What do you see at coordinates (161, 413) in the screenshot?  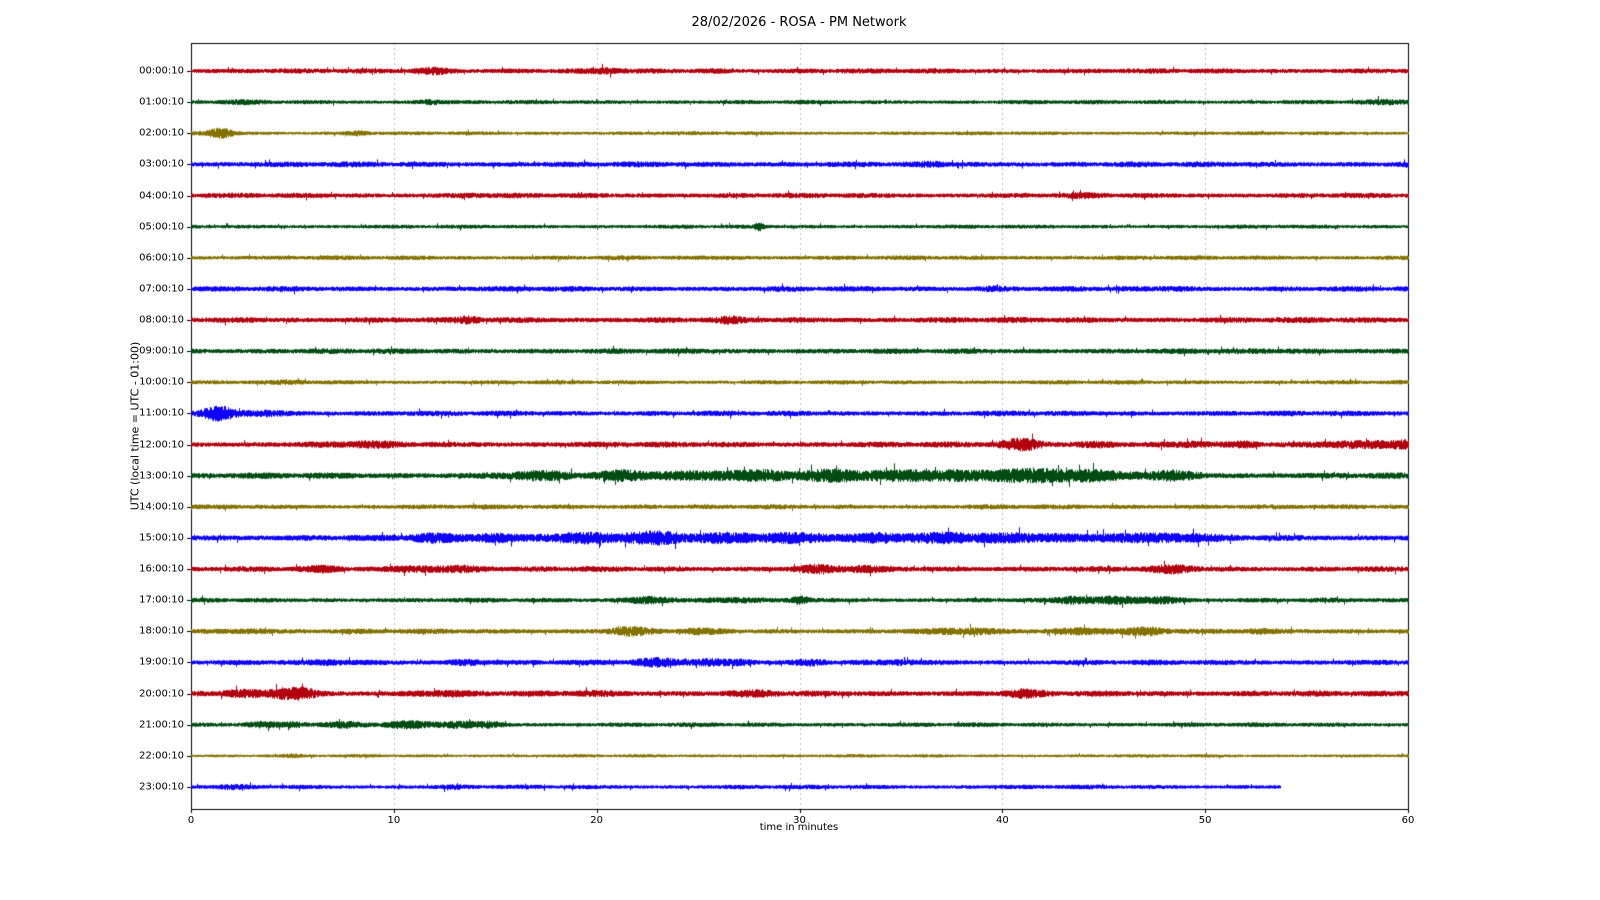 I see `y-tick-label: 11:00:10` at bounding box center [161, 413].